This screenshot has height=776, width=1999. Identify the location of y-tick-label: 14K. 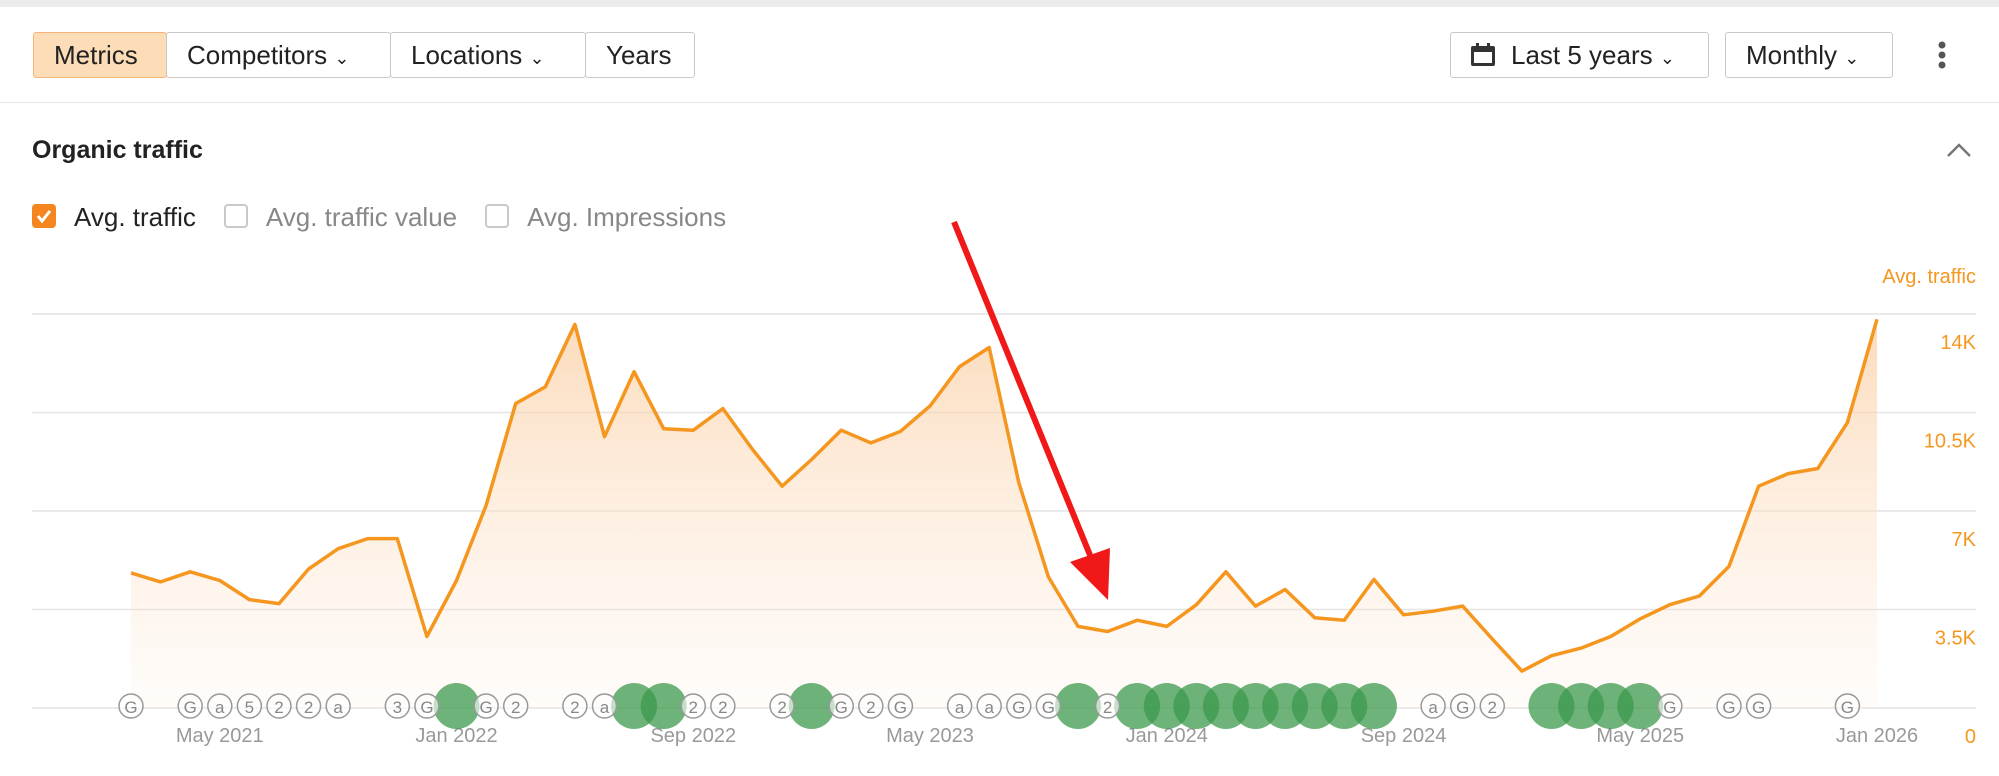
(1958, 343).